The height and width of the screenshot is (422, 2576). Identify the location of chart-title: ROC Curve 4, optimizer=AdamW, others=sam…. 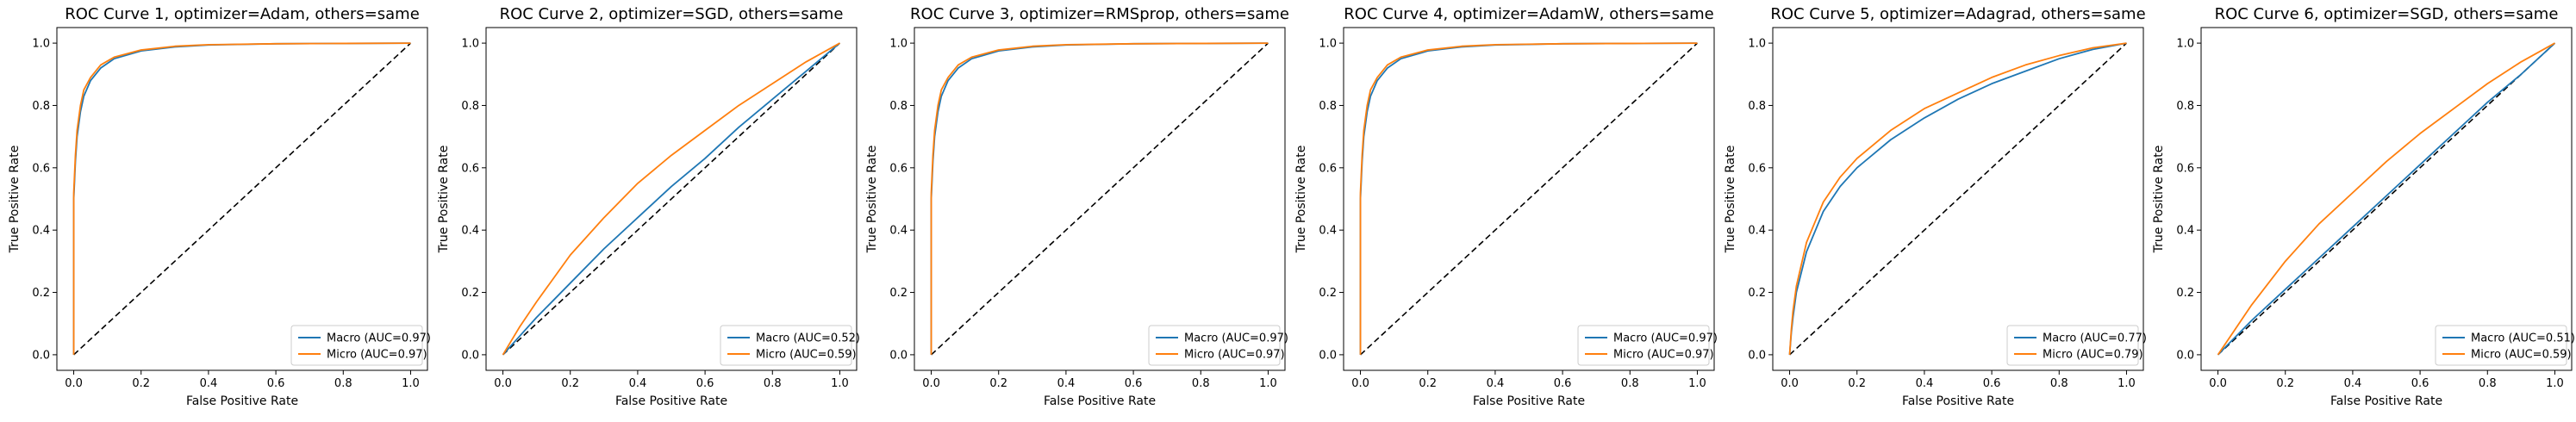
(1528, 14).